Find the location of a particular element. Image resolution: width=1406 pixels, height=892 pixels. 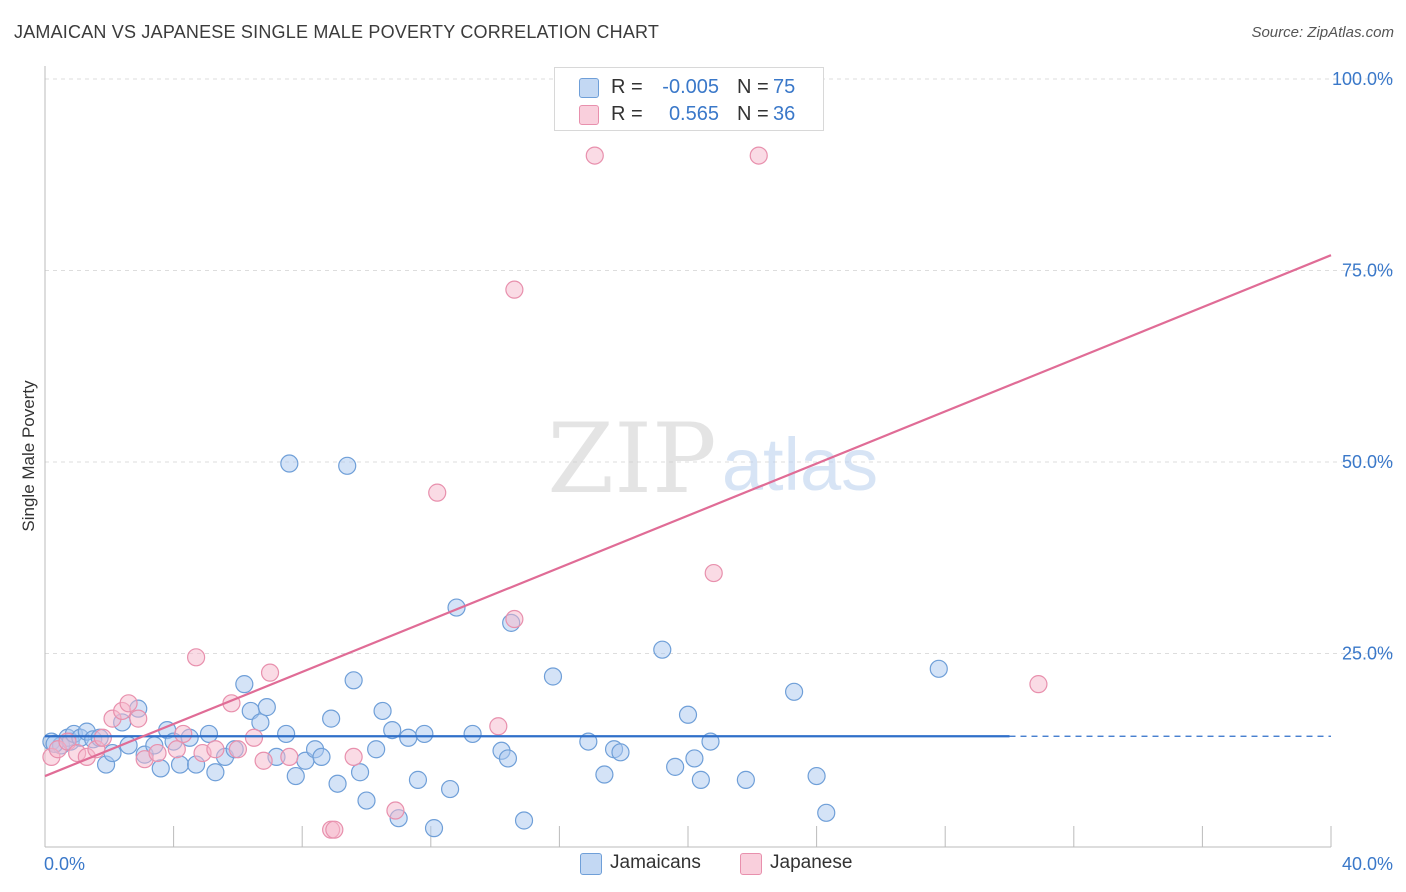

y-tick-labels: 25.0% 50.0% 75.0% 100.0% is located at coordinates (1362, 366).